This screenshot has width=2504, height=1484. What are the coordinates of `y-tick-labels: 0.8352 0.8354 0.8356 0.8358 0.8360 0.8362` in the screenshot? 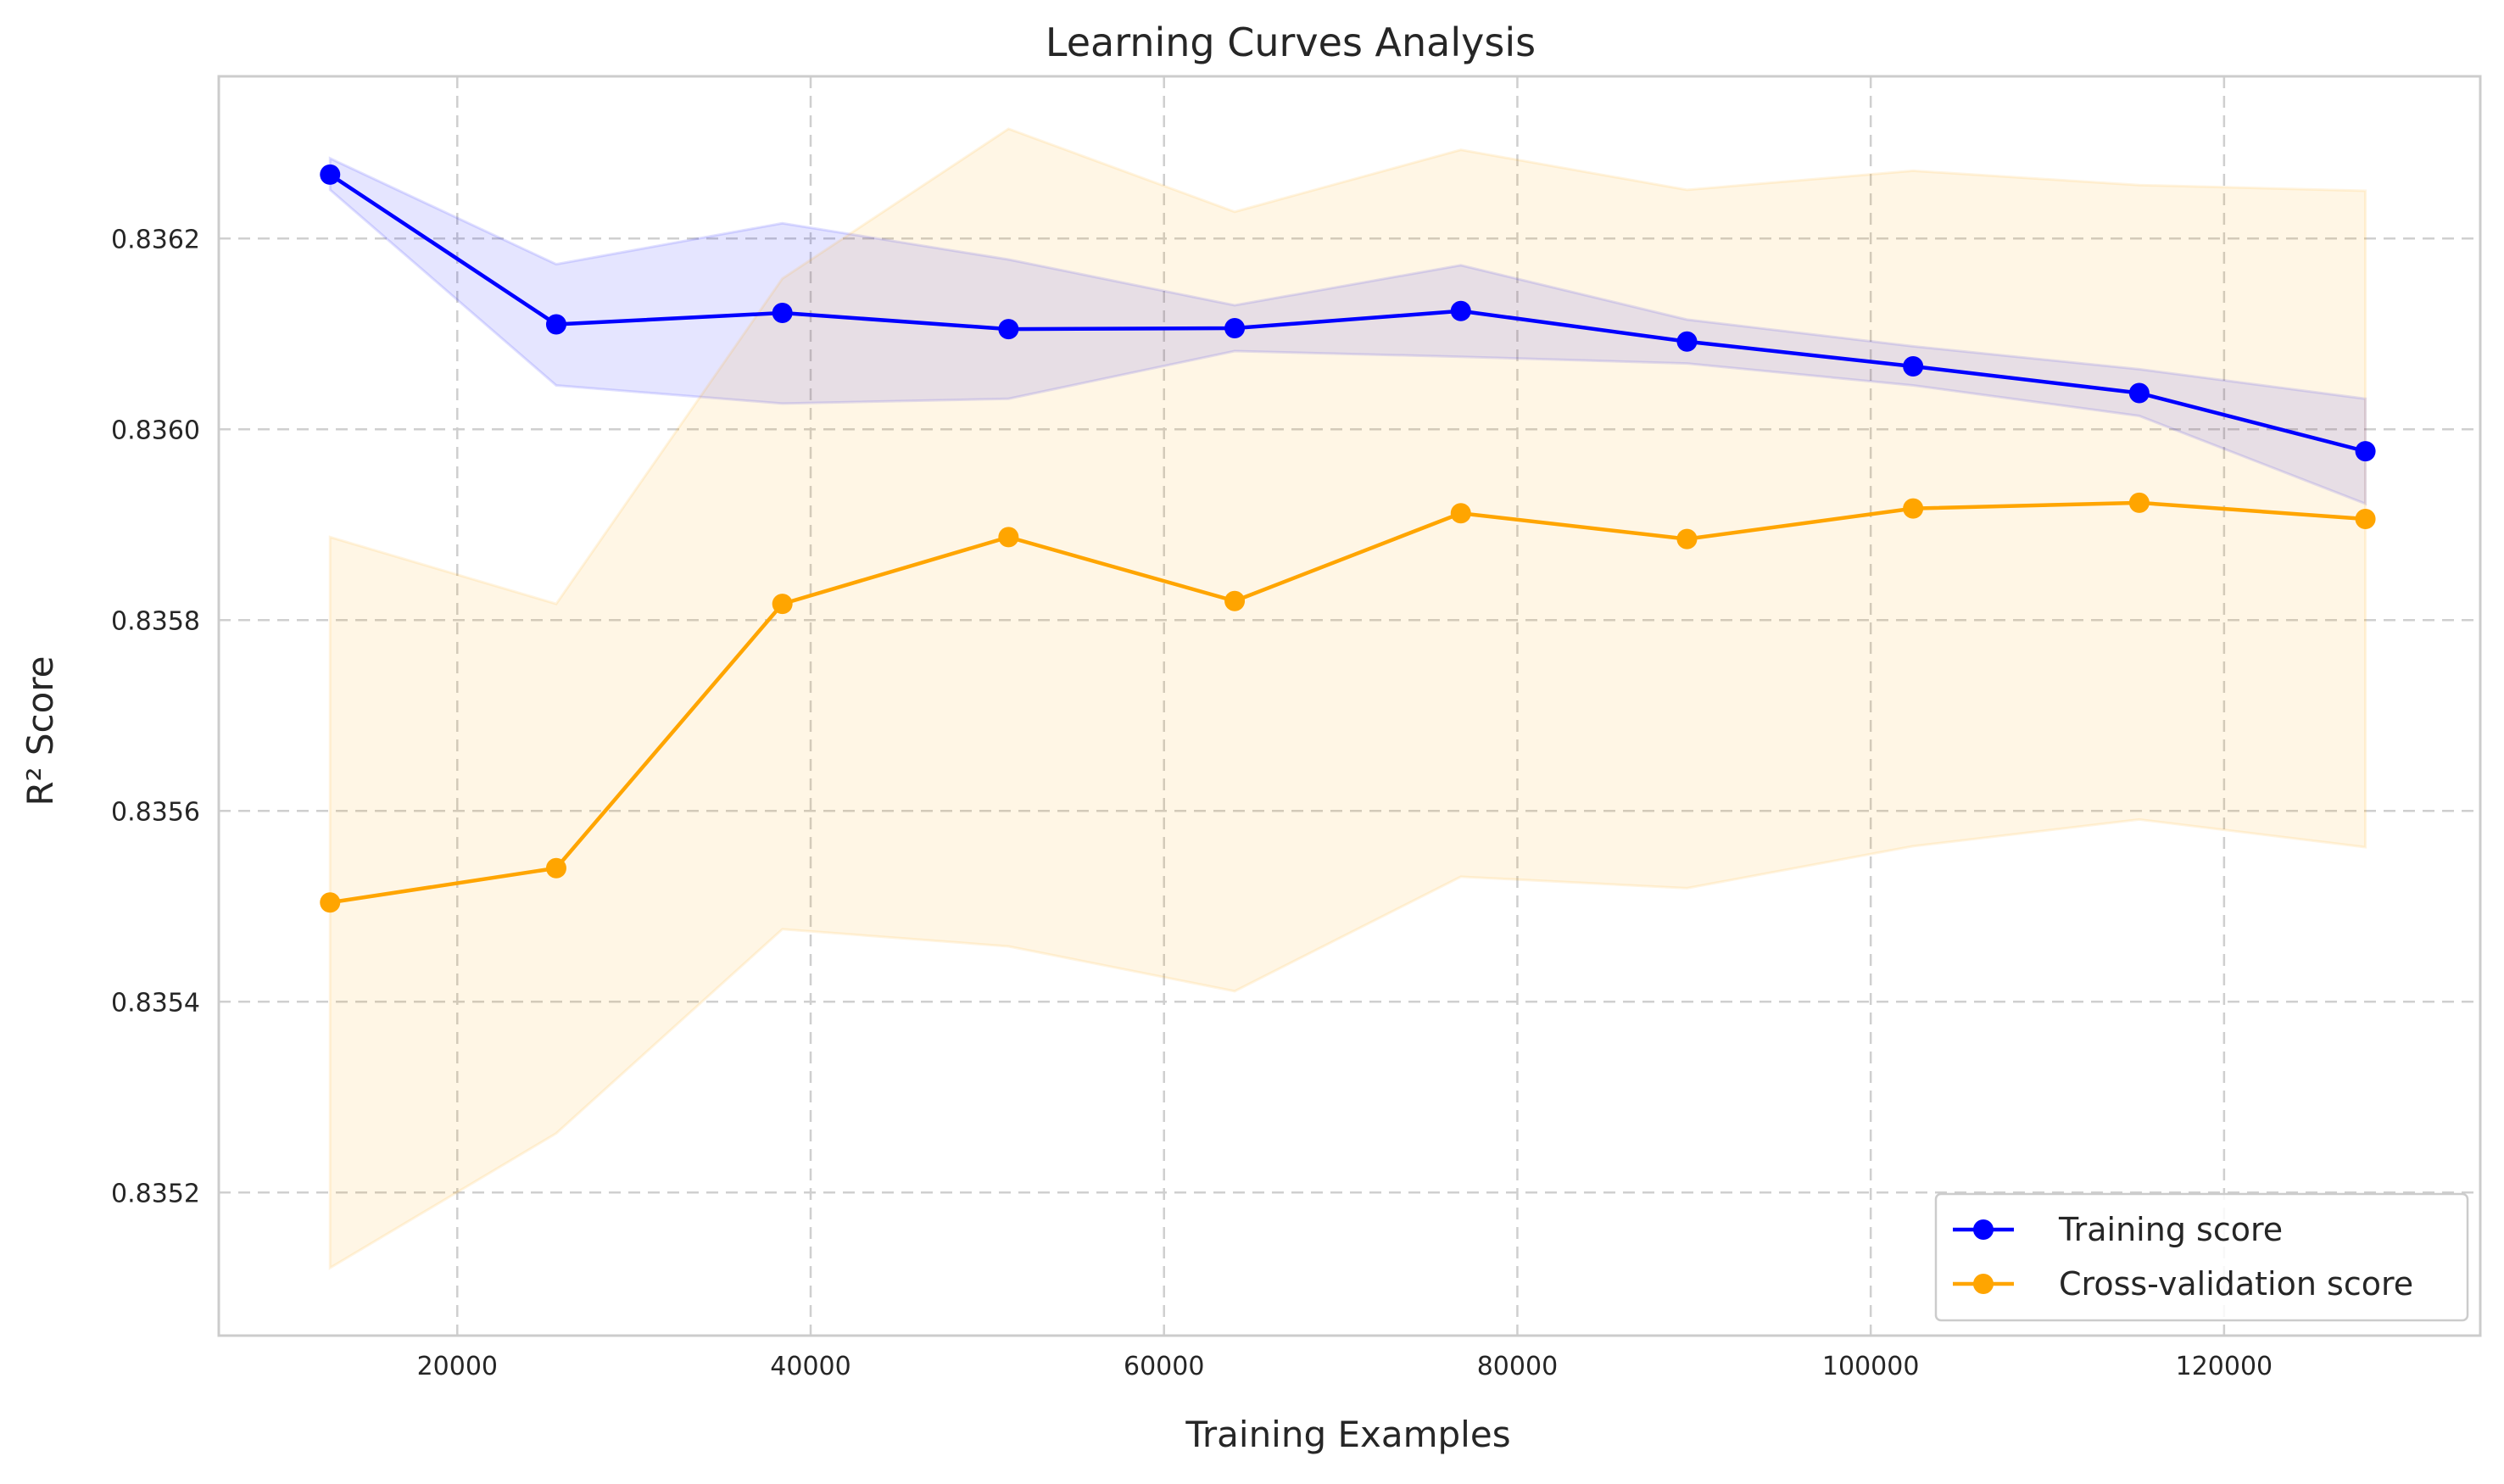 It's located at (155, 716).